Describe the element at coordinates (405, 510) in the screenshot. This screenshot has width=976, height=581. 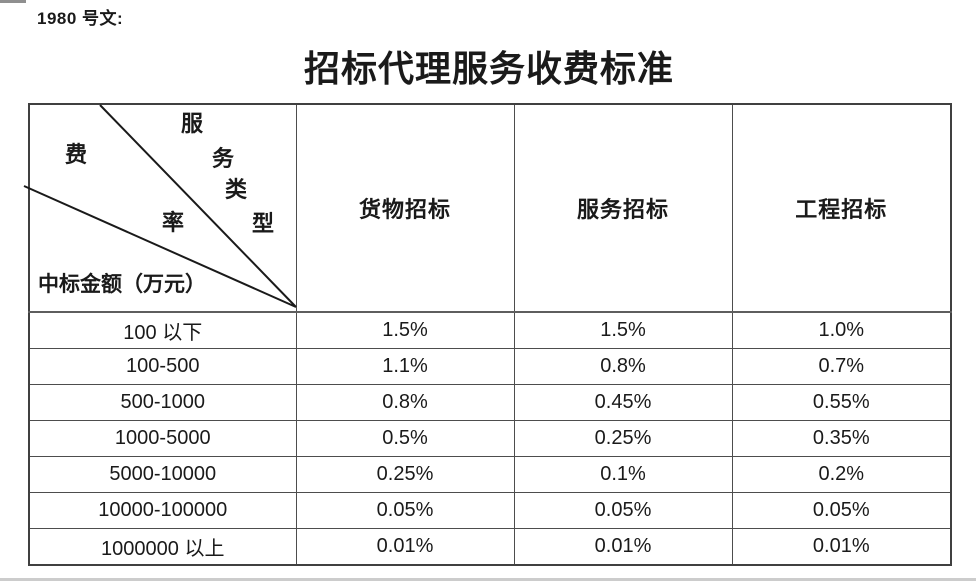
I see `goods-rate-cell: 0.05%` at that location.